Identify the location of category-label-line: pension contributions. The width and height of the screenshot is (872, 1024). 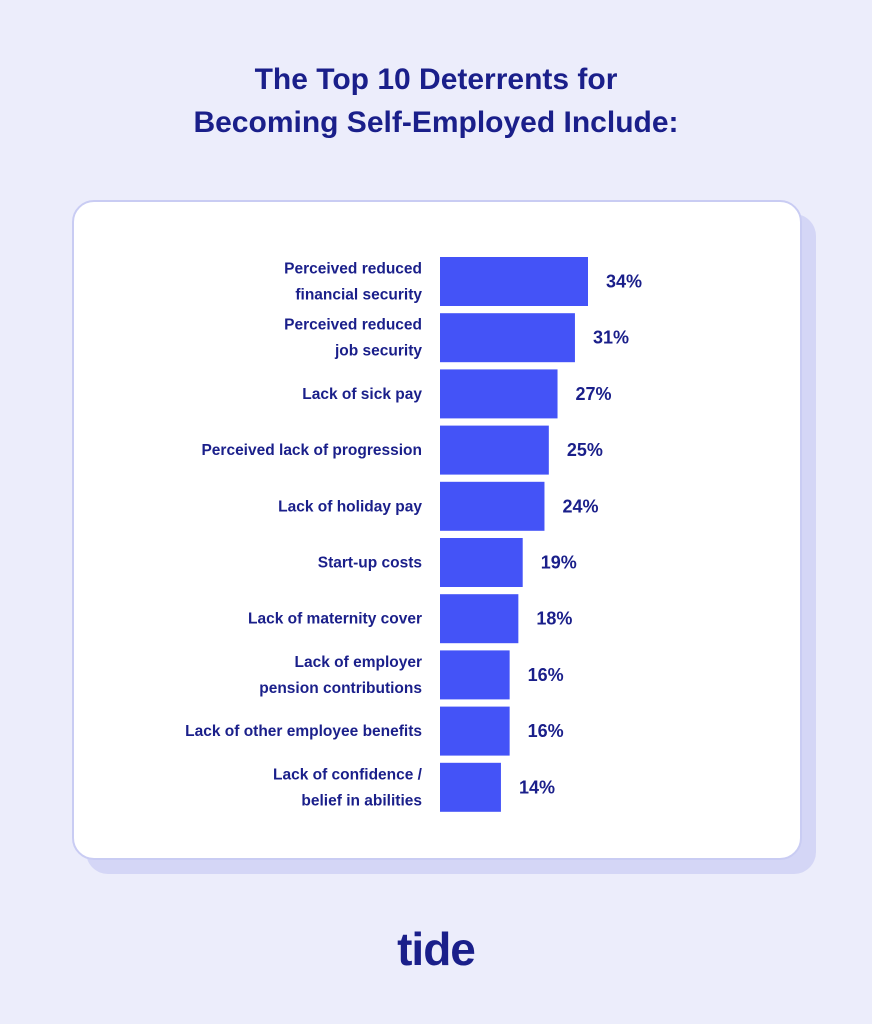
(340, 688).